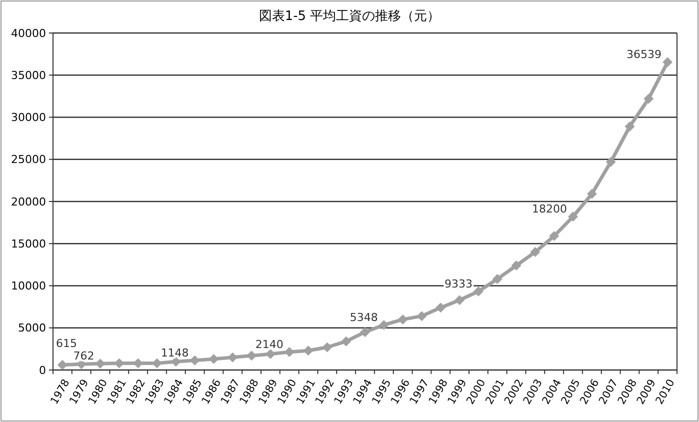  I want to click on y-tick-label: 35000, so click(28, 75).